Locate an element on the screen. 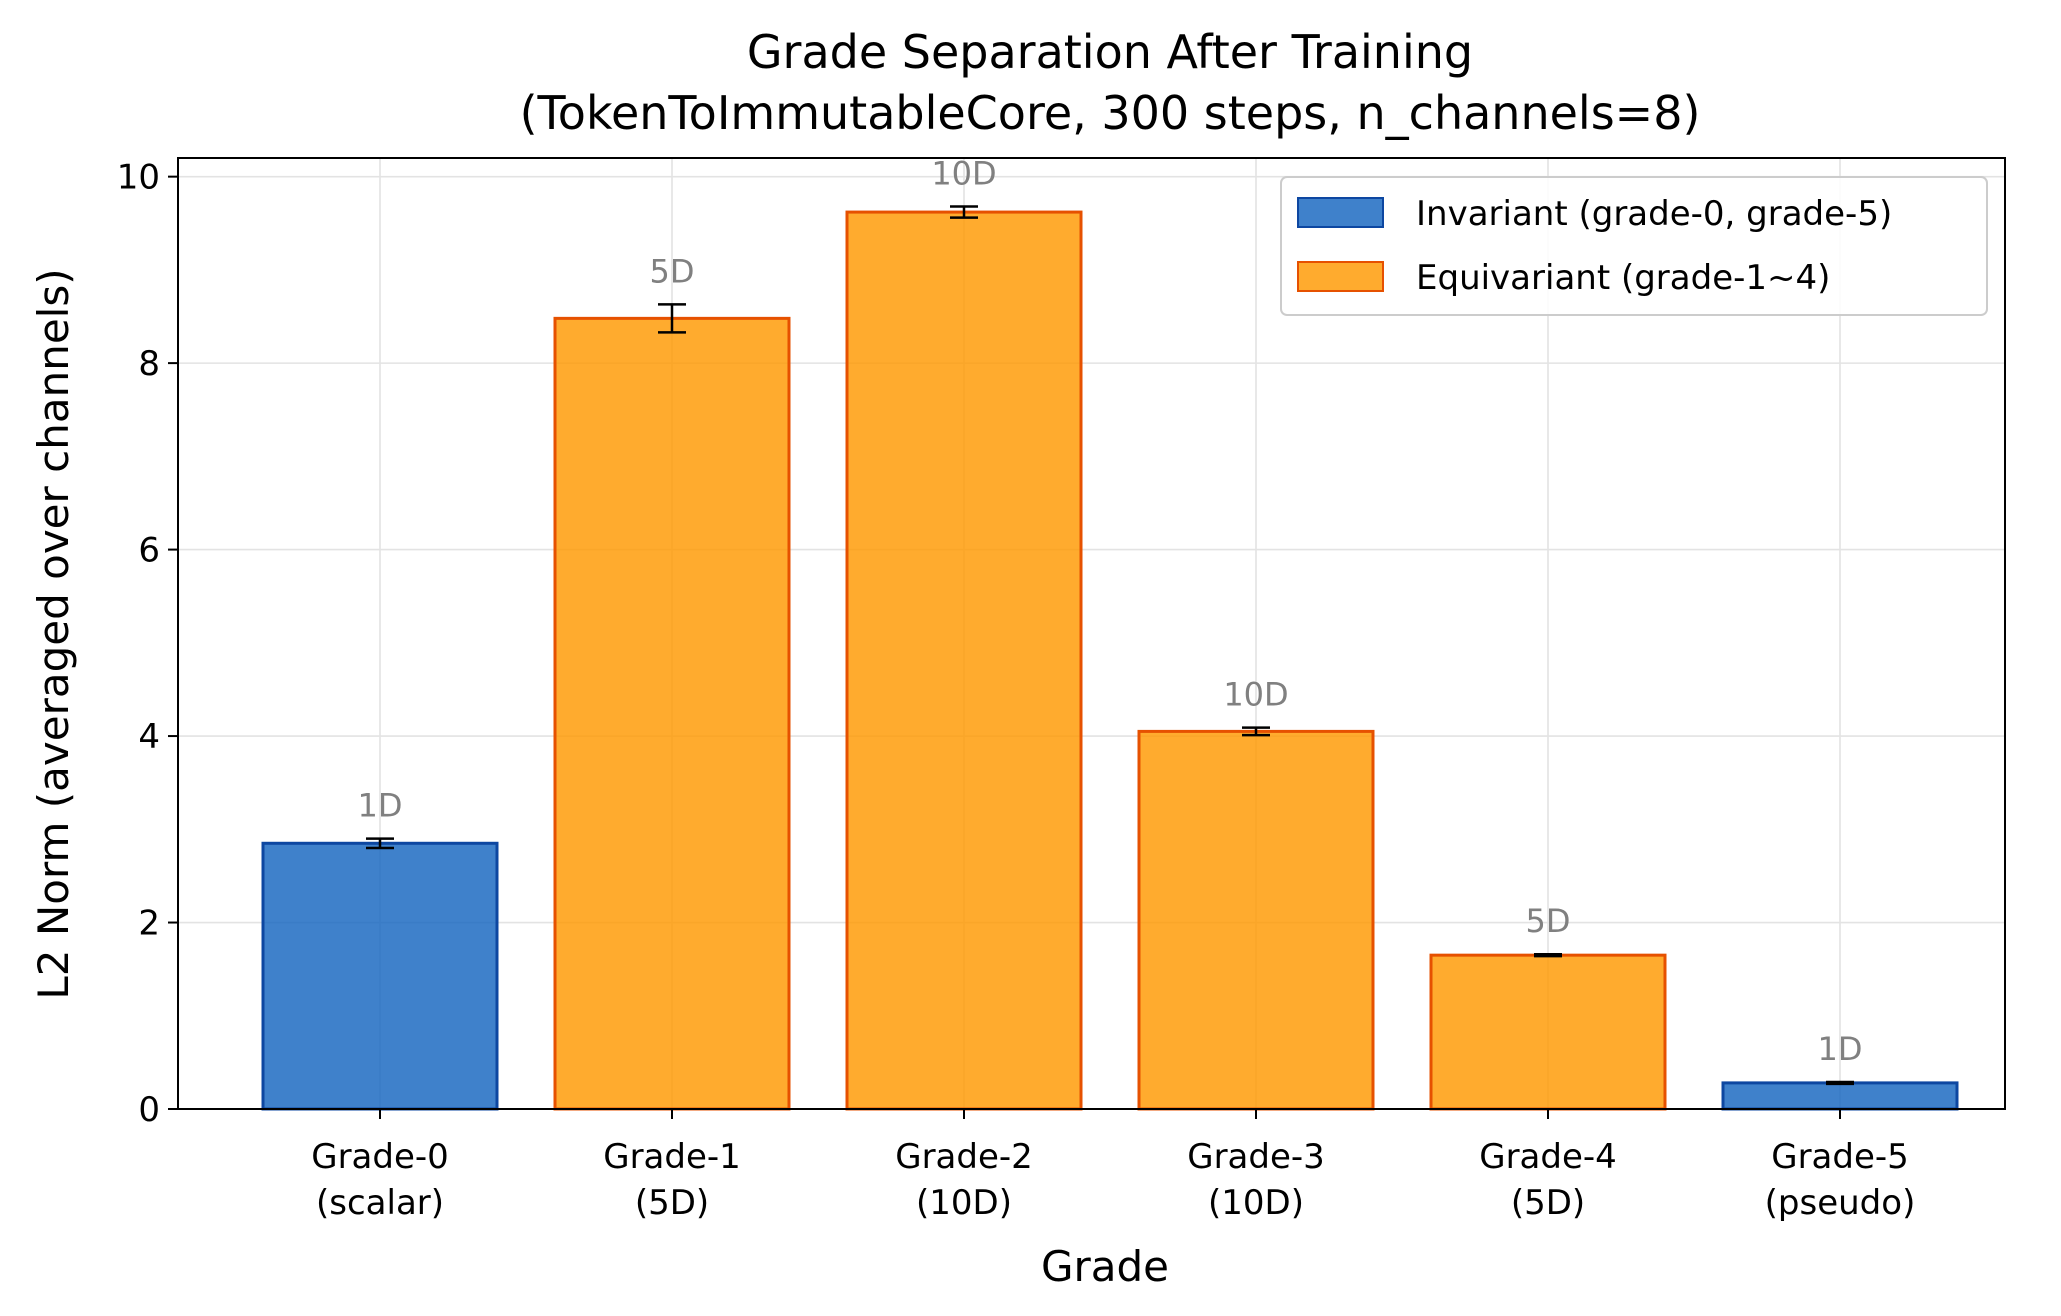 This screenshot has width=2061, height=1316. legend-box is located at coordinates (1634, 246).